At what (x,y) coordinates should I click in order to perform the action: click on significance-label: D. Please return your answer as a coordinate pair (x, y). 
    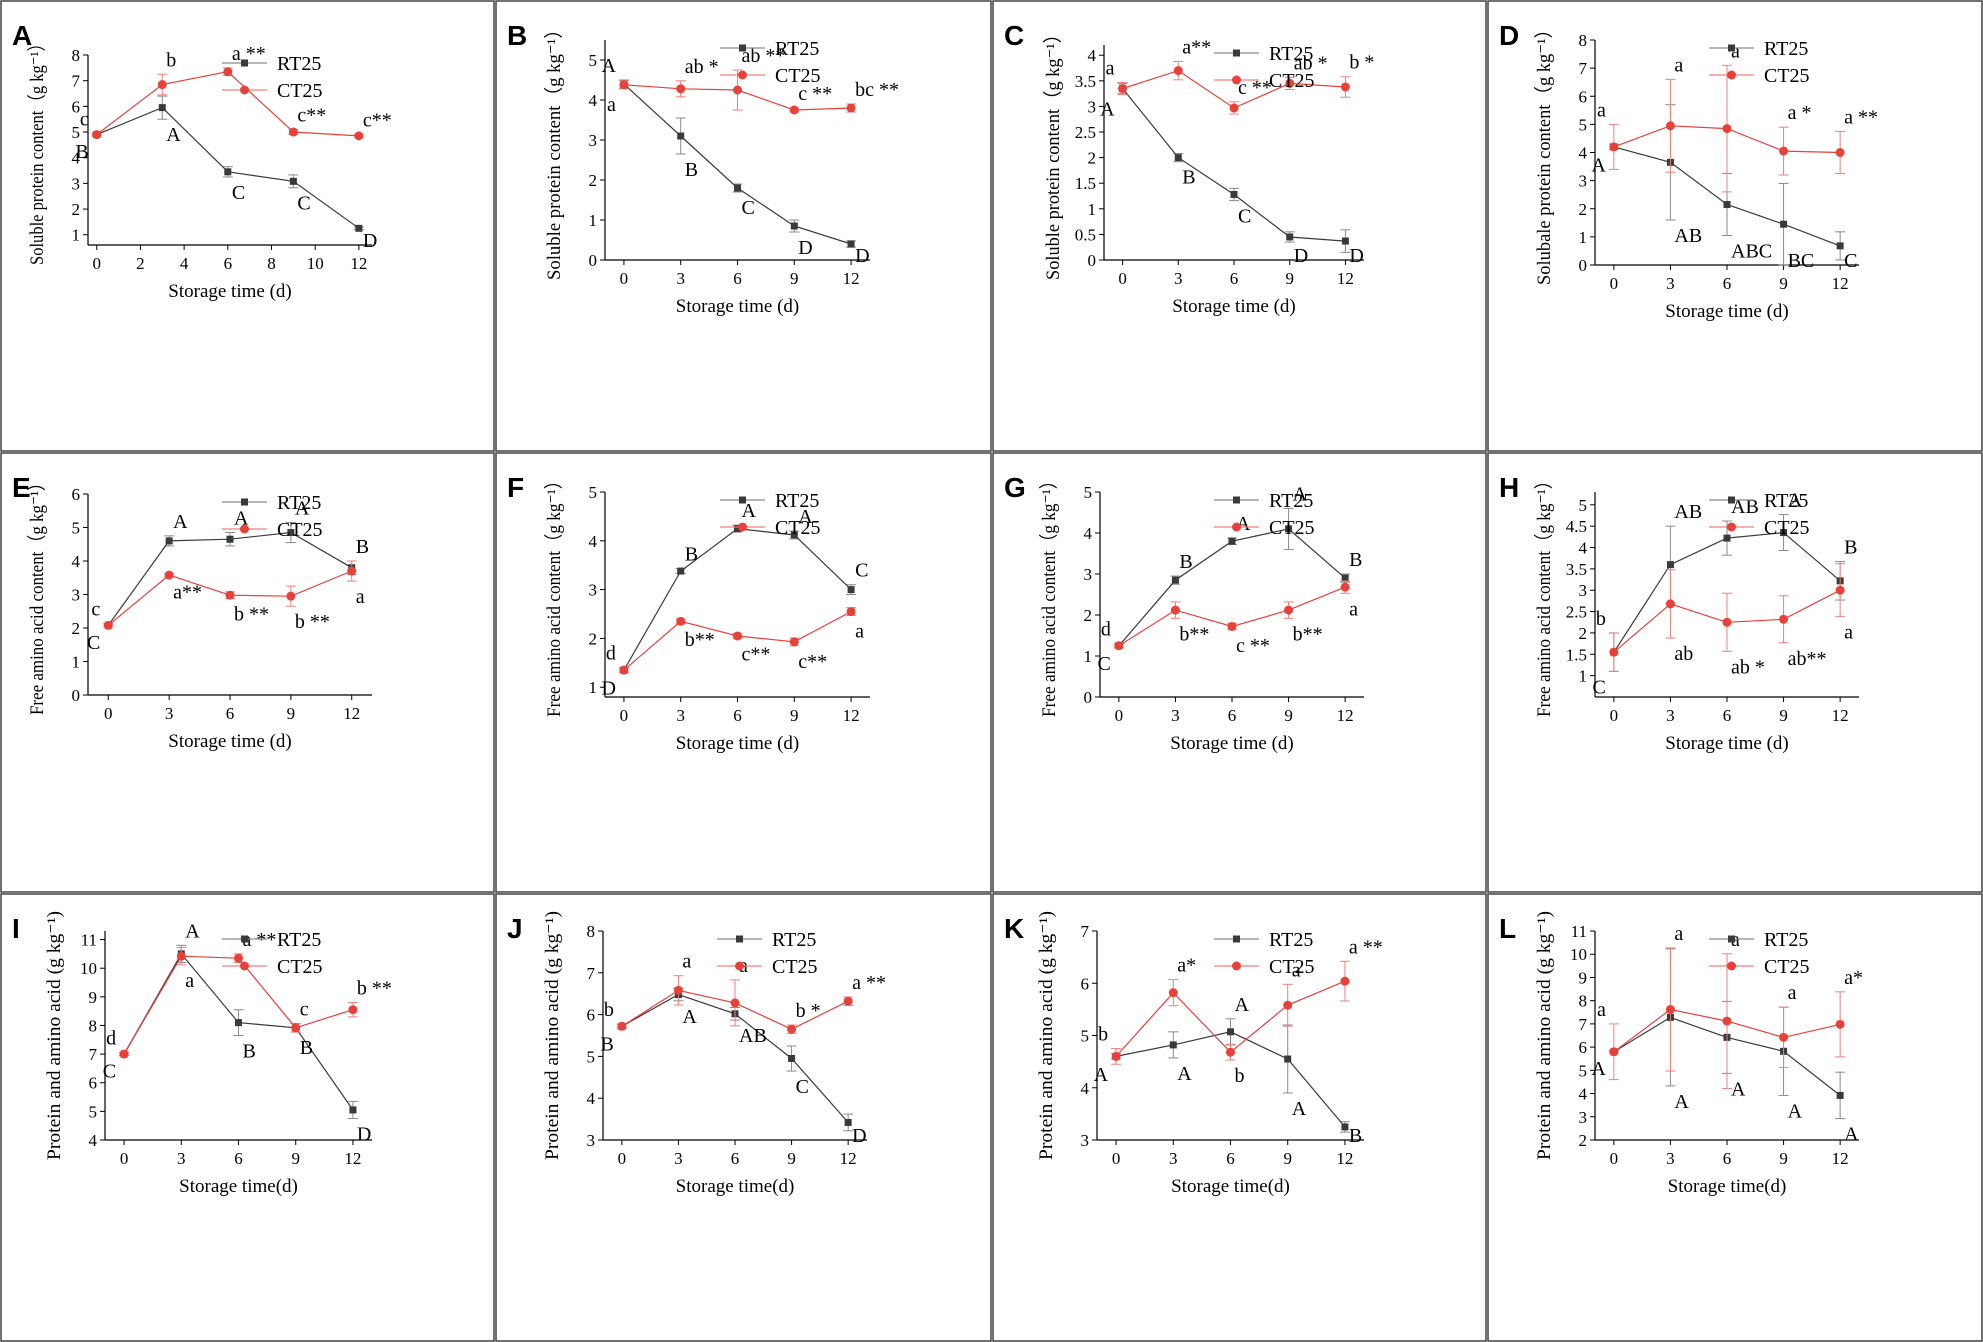
    Looking at the image, I should click on (608, 689).